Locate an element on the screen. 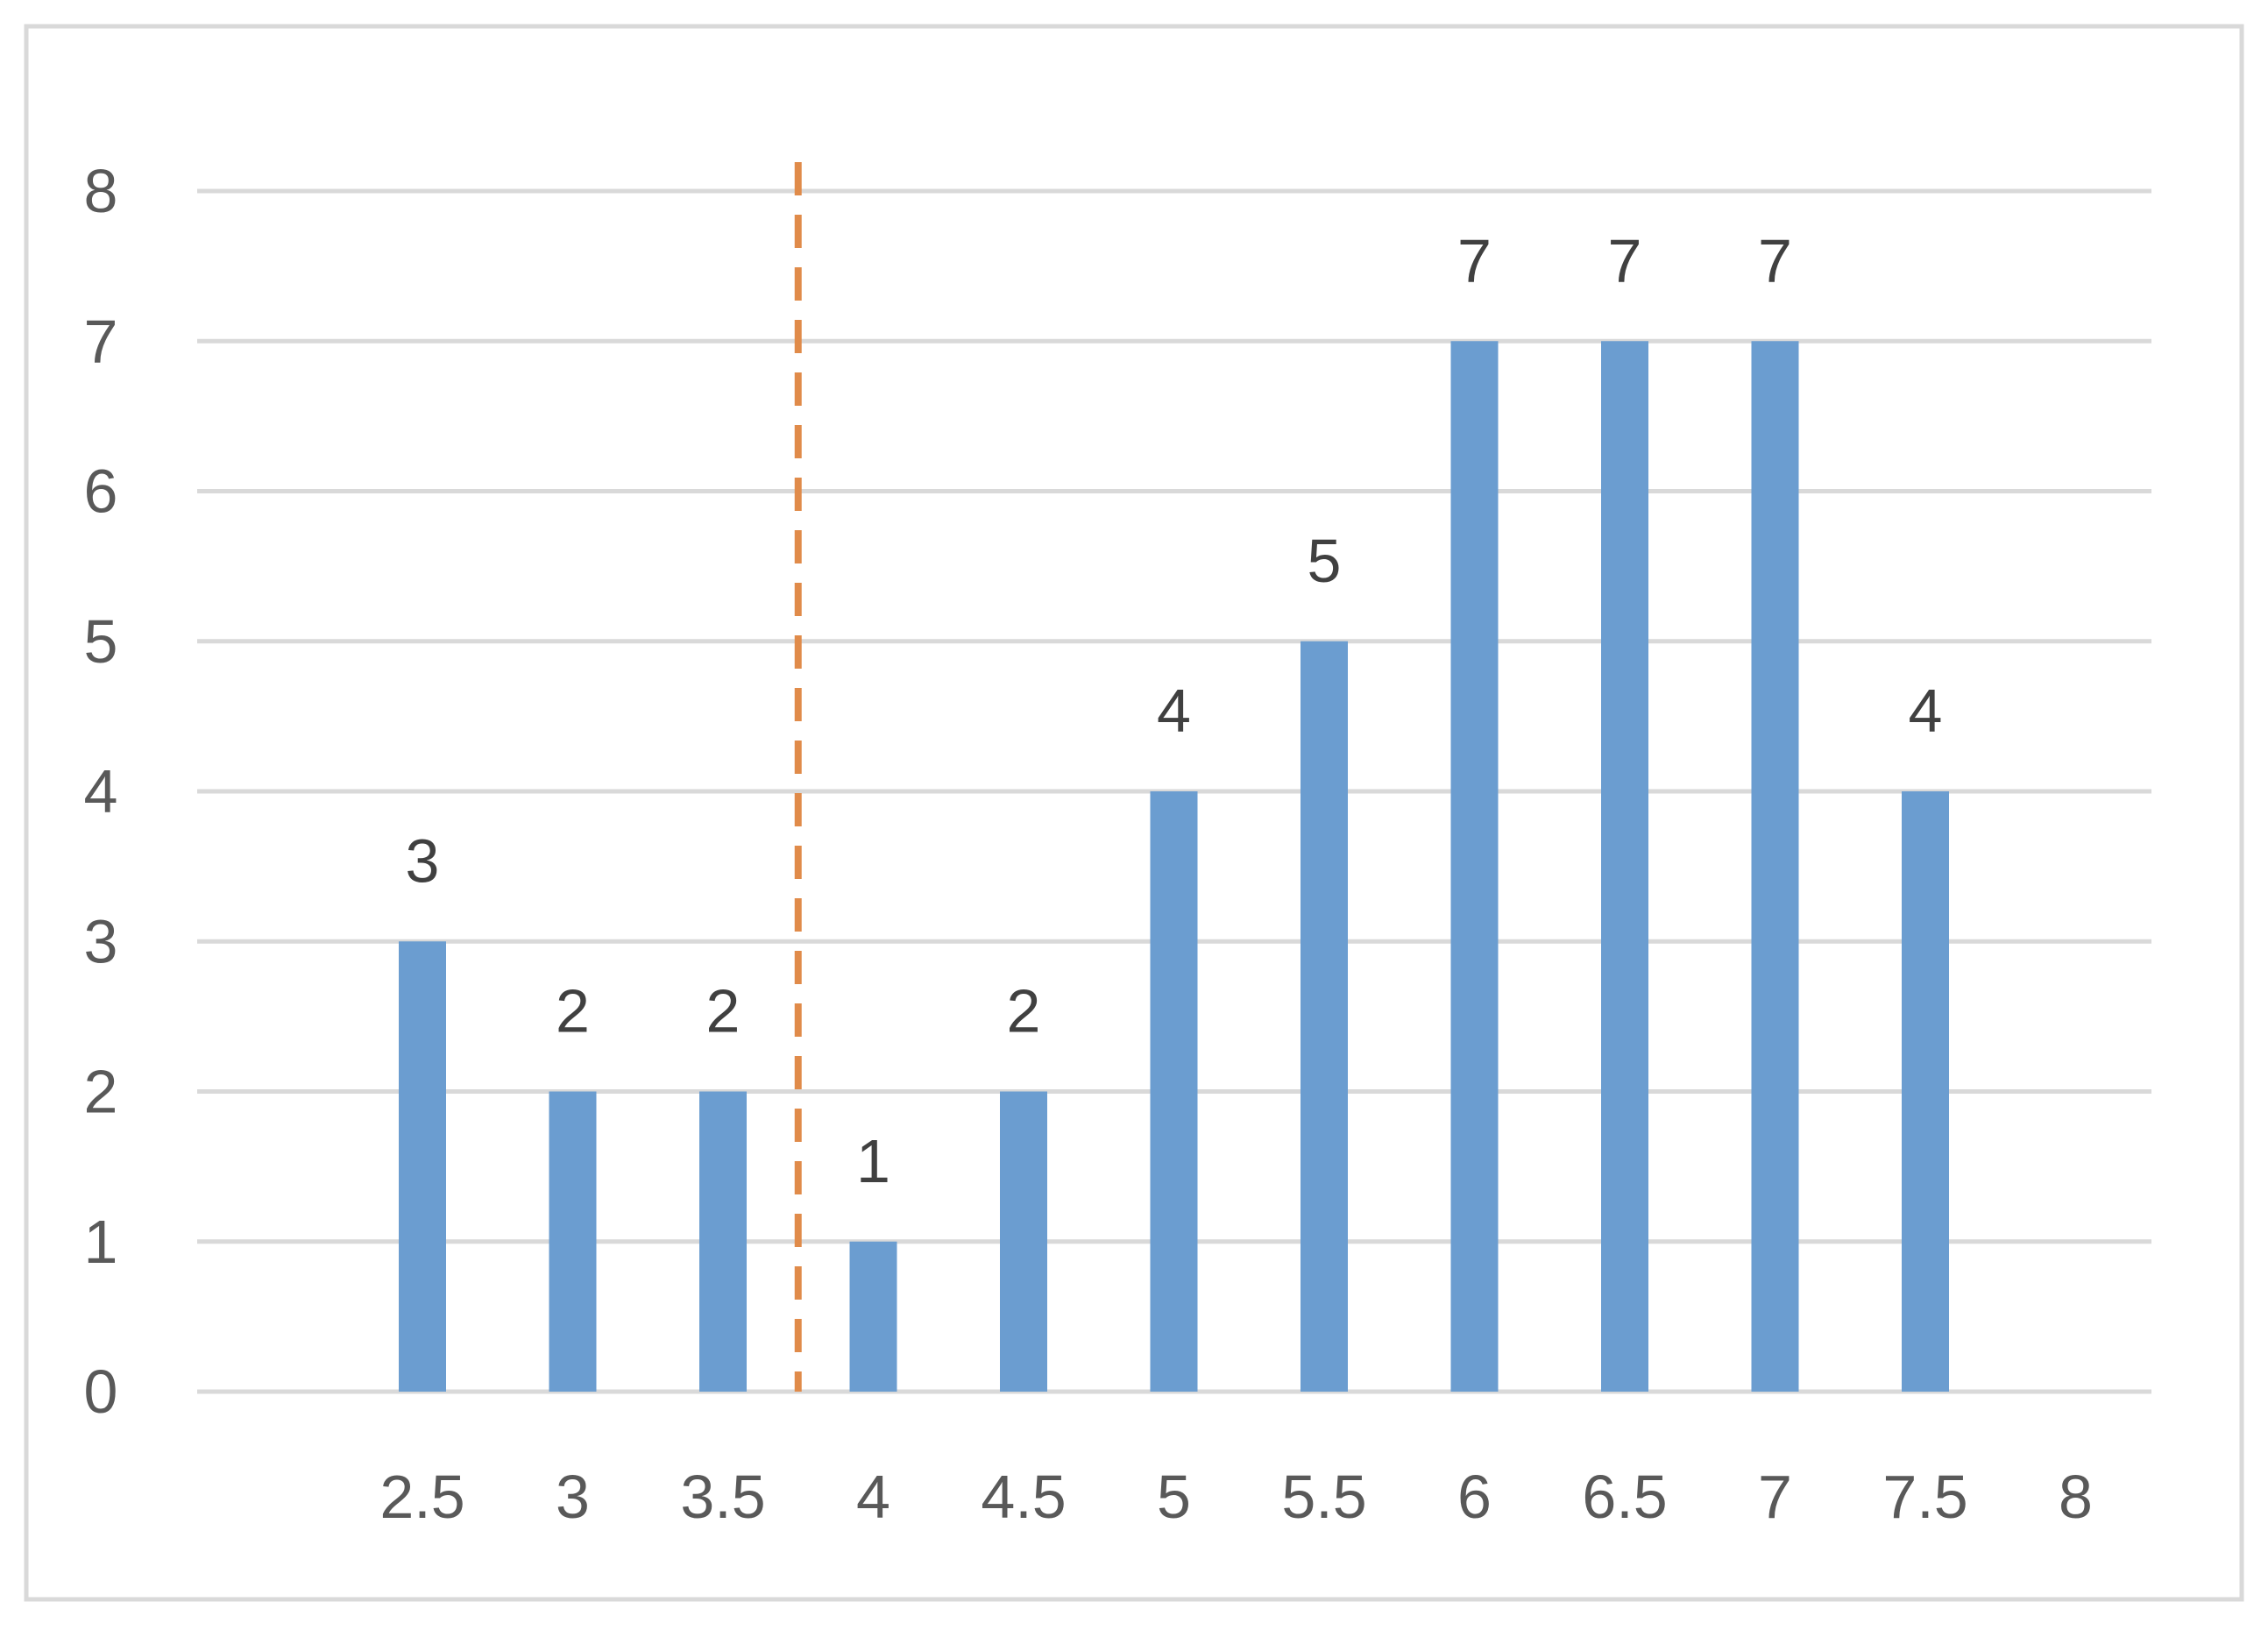 The width and height of the screenshot is (2268, 1630). y-tick-label: 7 is located at coordinates (101, 341).